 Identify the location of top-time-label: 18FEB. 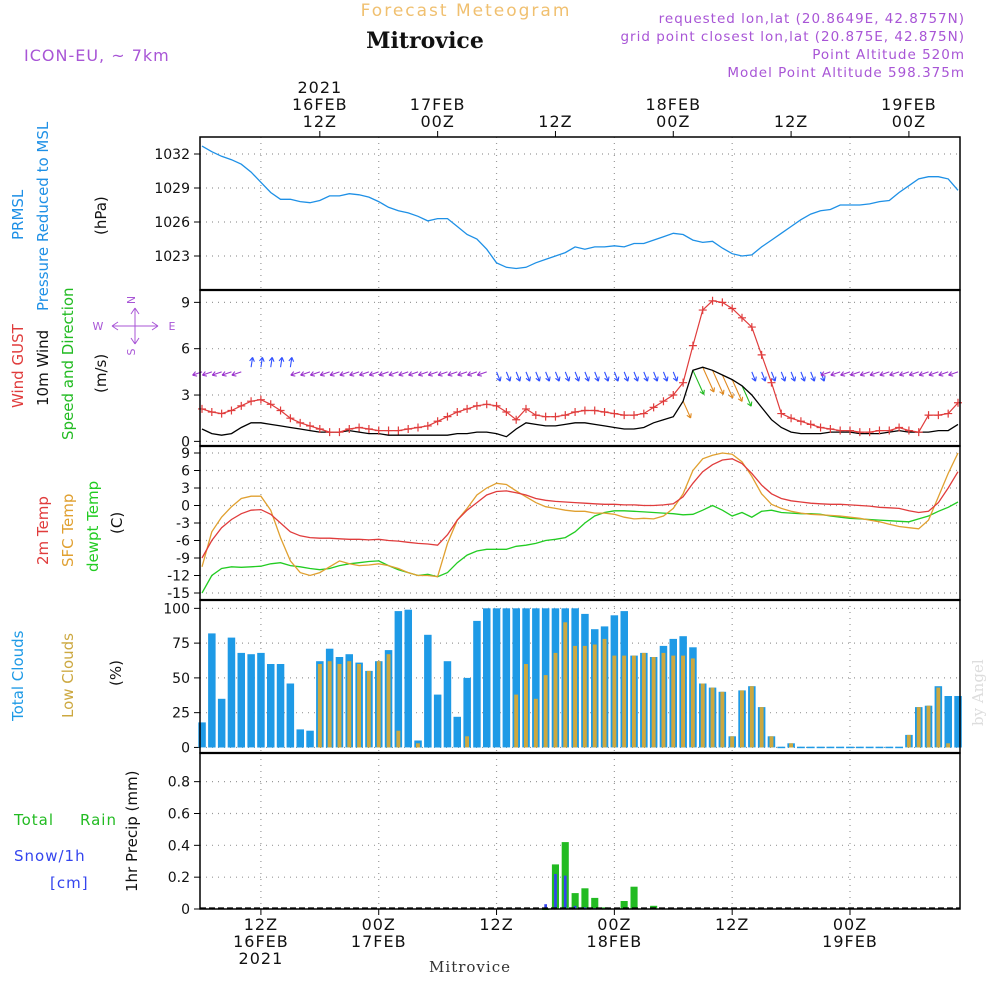
(673, 104).